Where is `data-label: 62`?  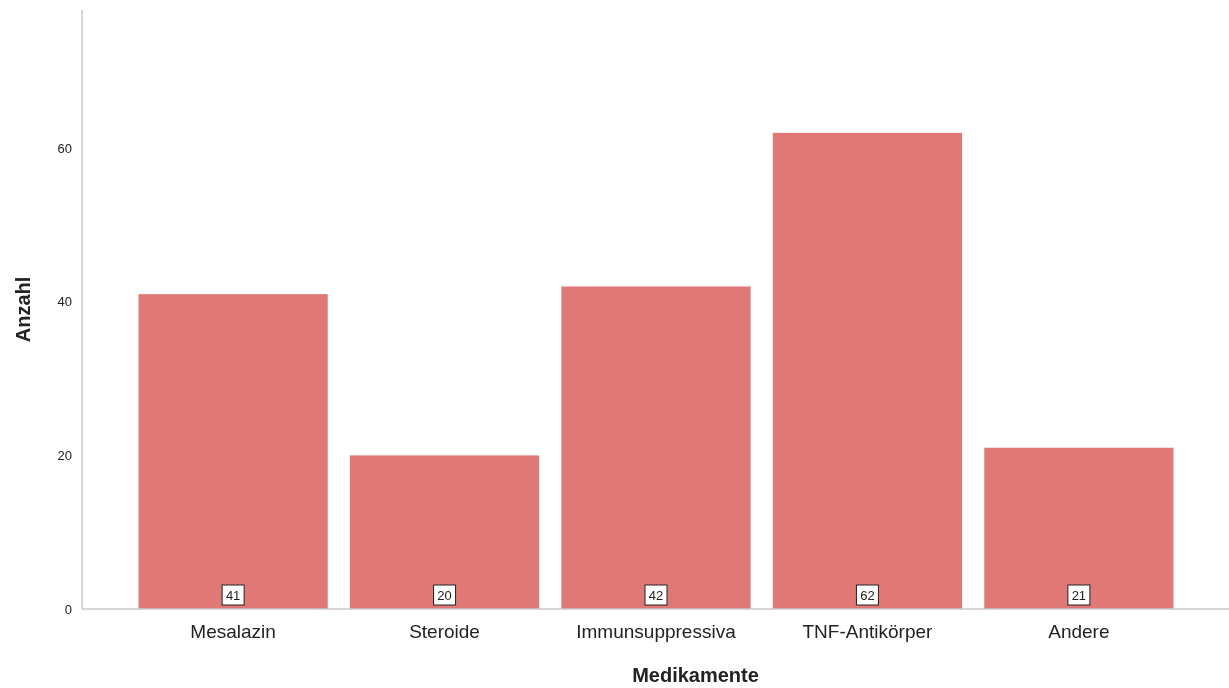
data-label: 62 is located at coordinates (867, 595).